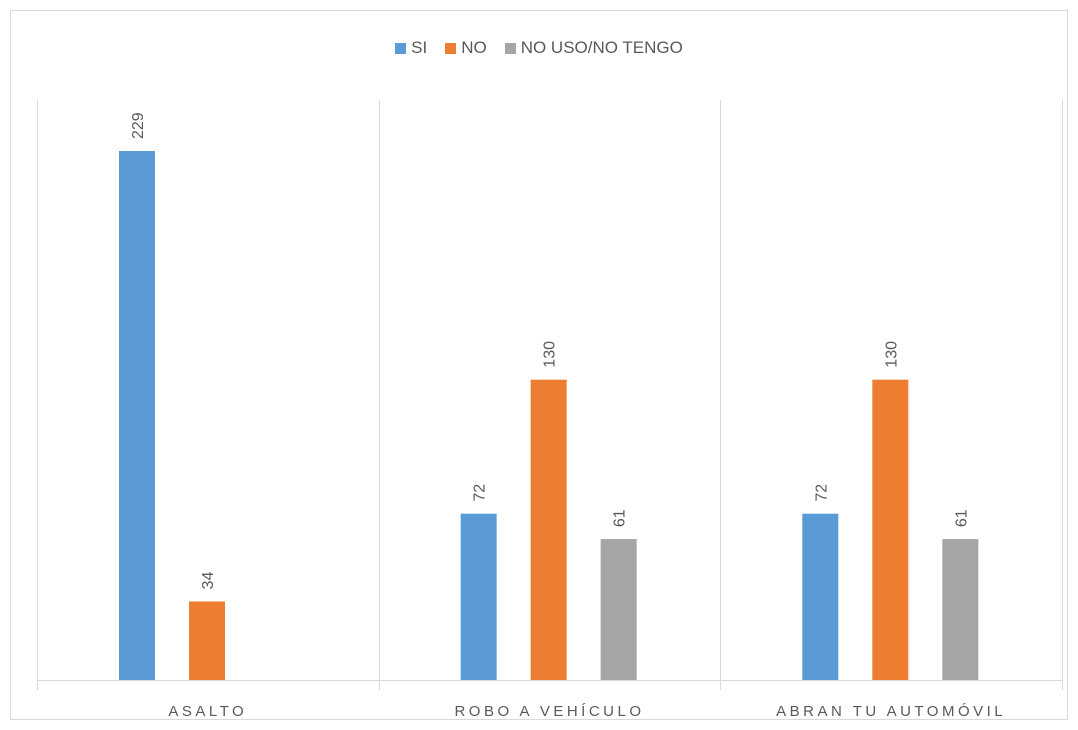  I want to click on x-tick-label: ABRAN TU AUTOMÓVIL, so click(891, 711).